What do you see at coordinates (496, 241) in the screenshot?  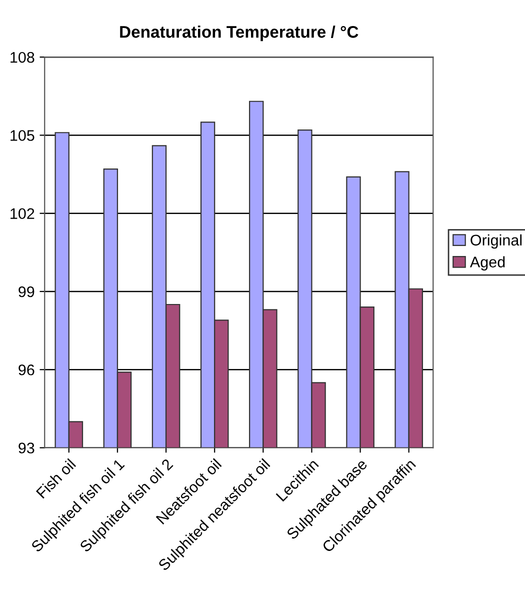 I see `legend-label: Original` at bounding box center [496, 241].